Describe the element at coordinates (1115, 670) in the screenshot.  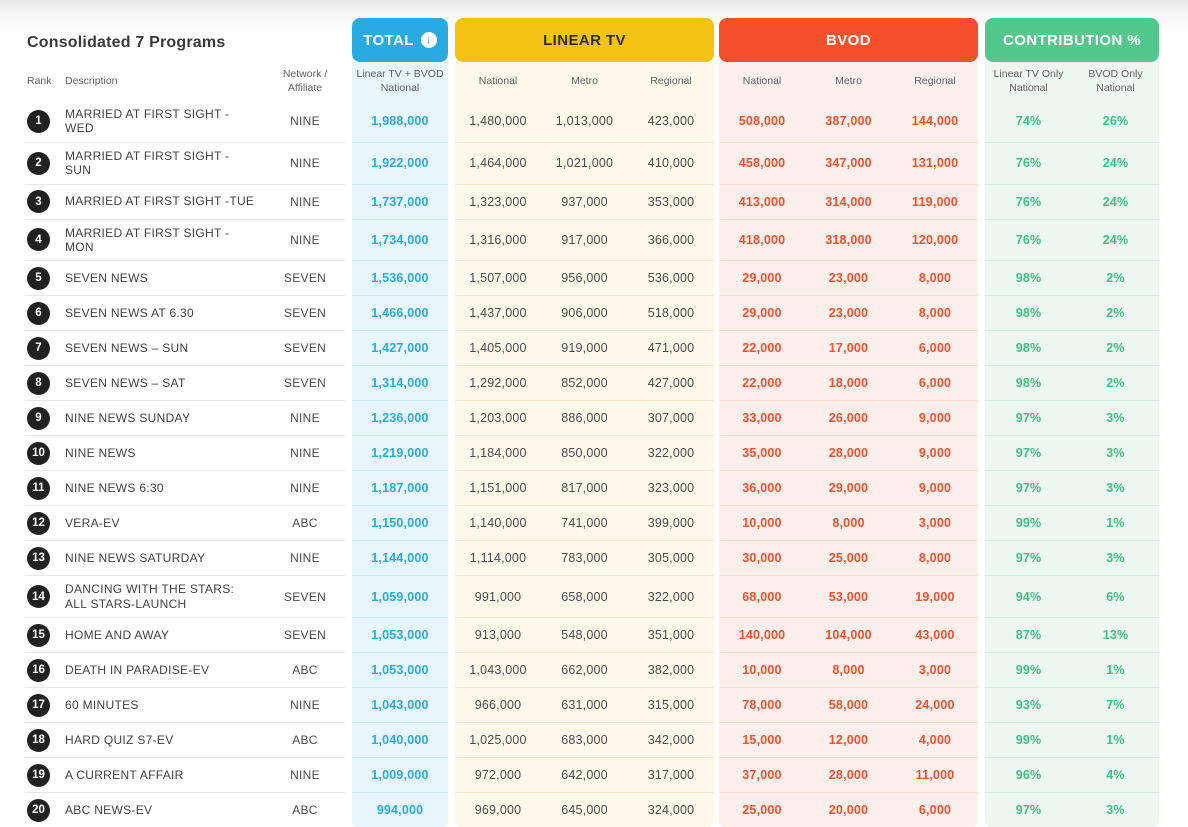
I see `contribution-bvod-value: 1%` at that location.